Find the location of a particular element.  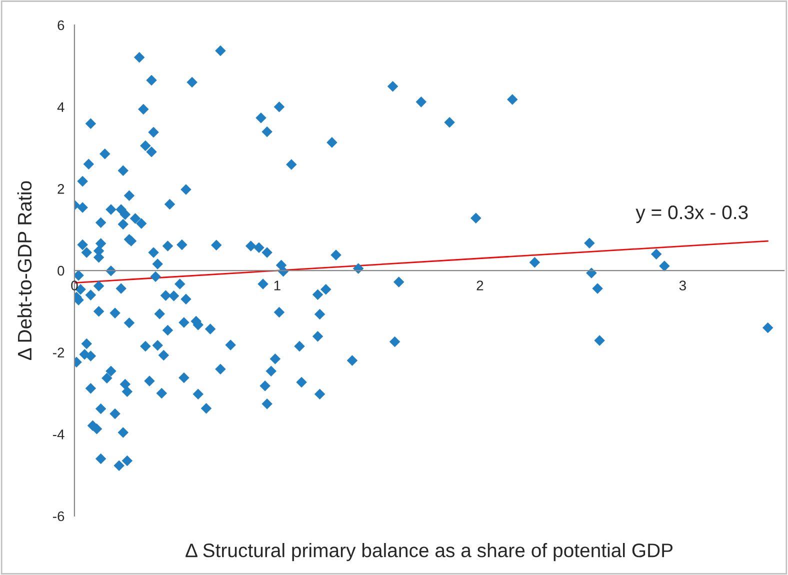

y-tick-label: 2 is located at coordinates (61, 189).